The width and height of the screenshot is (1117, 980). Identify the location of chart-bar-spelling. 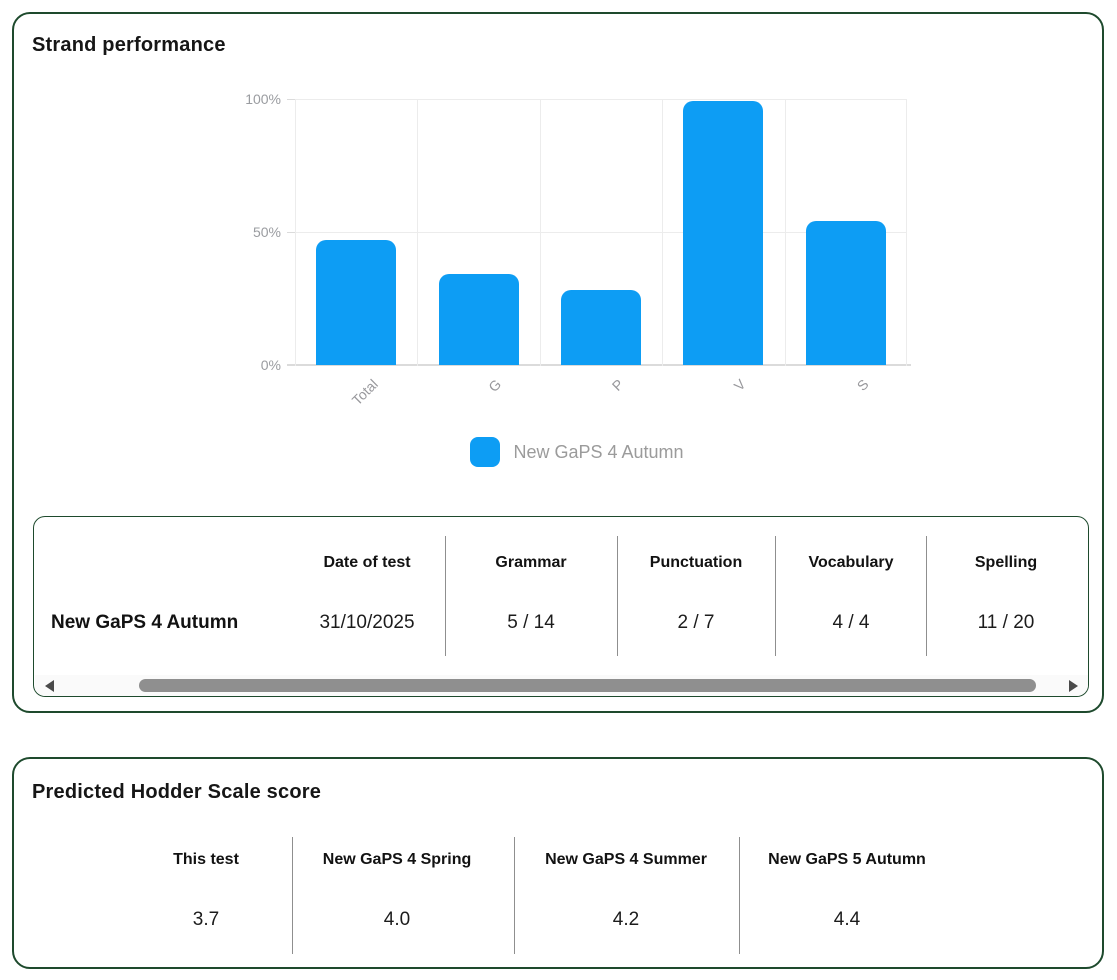
(846, 292).